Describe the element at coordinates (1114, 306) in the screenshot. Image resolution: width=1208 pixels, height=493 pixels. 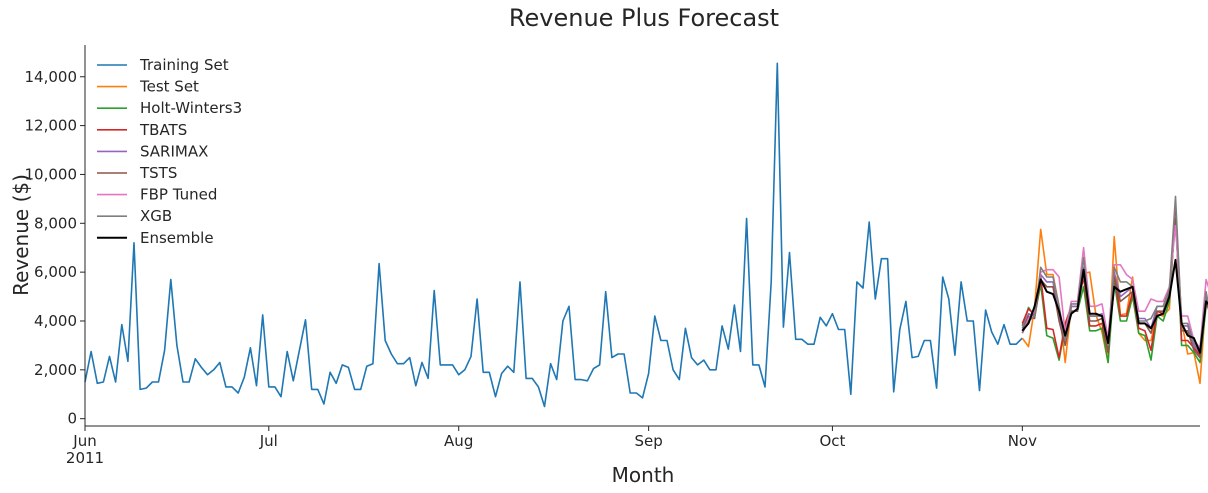
I see `series-line-ensemble` at that location.